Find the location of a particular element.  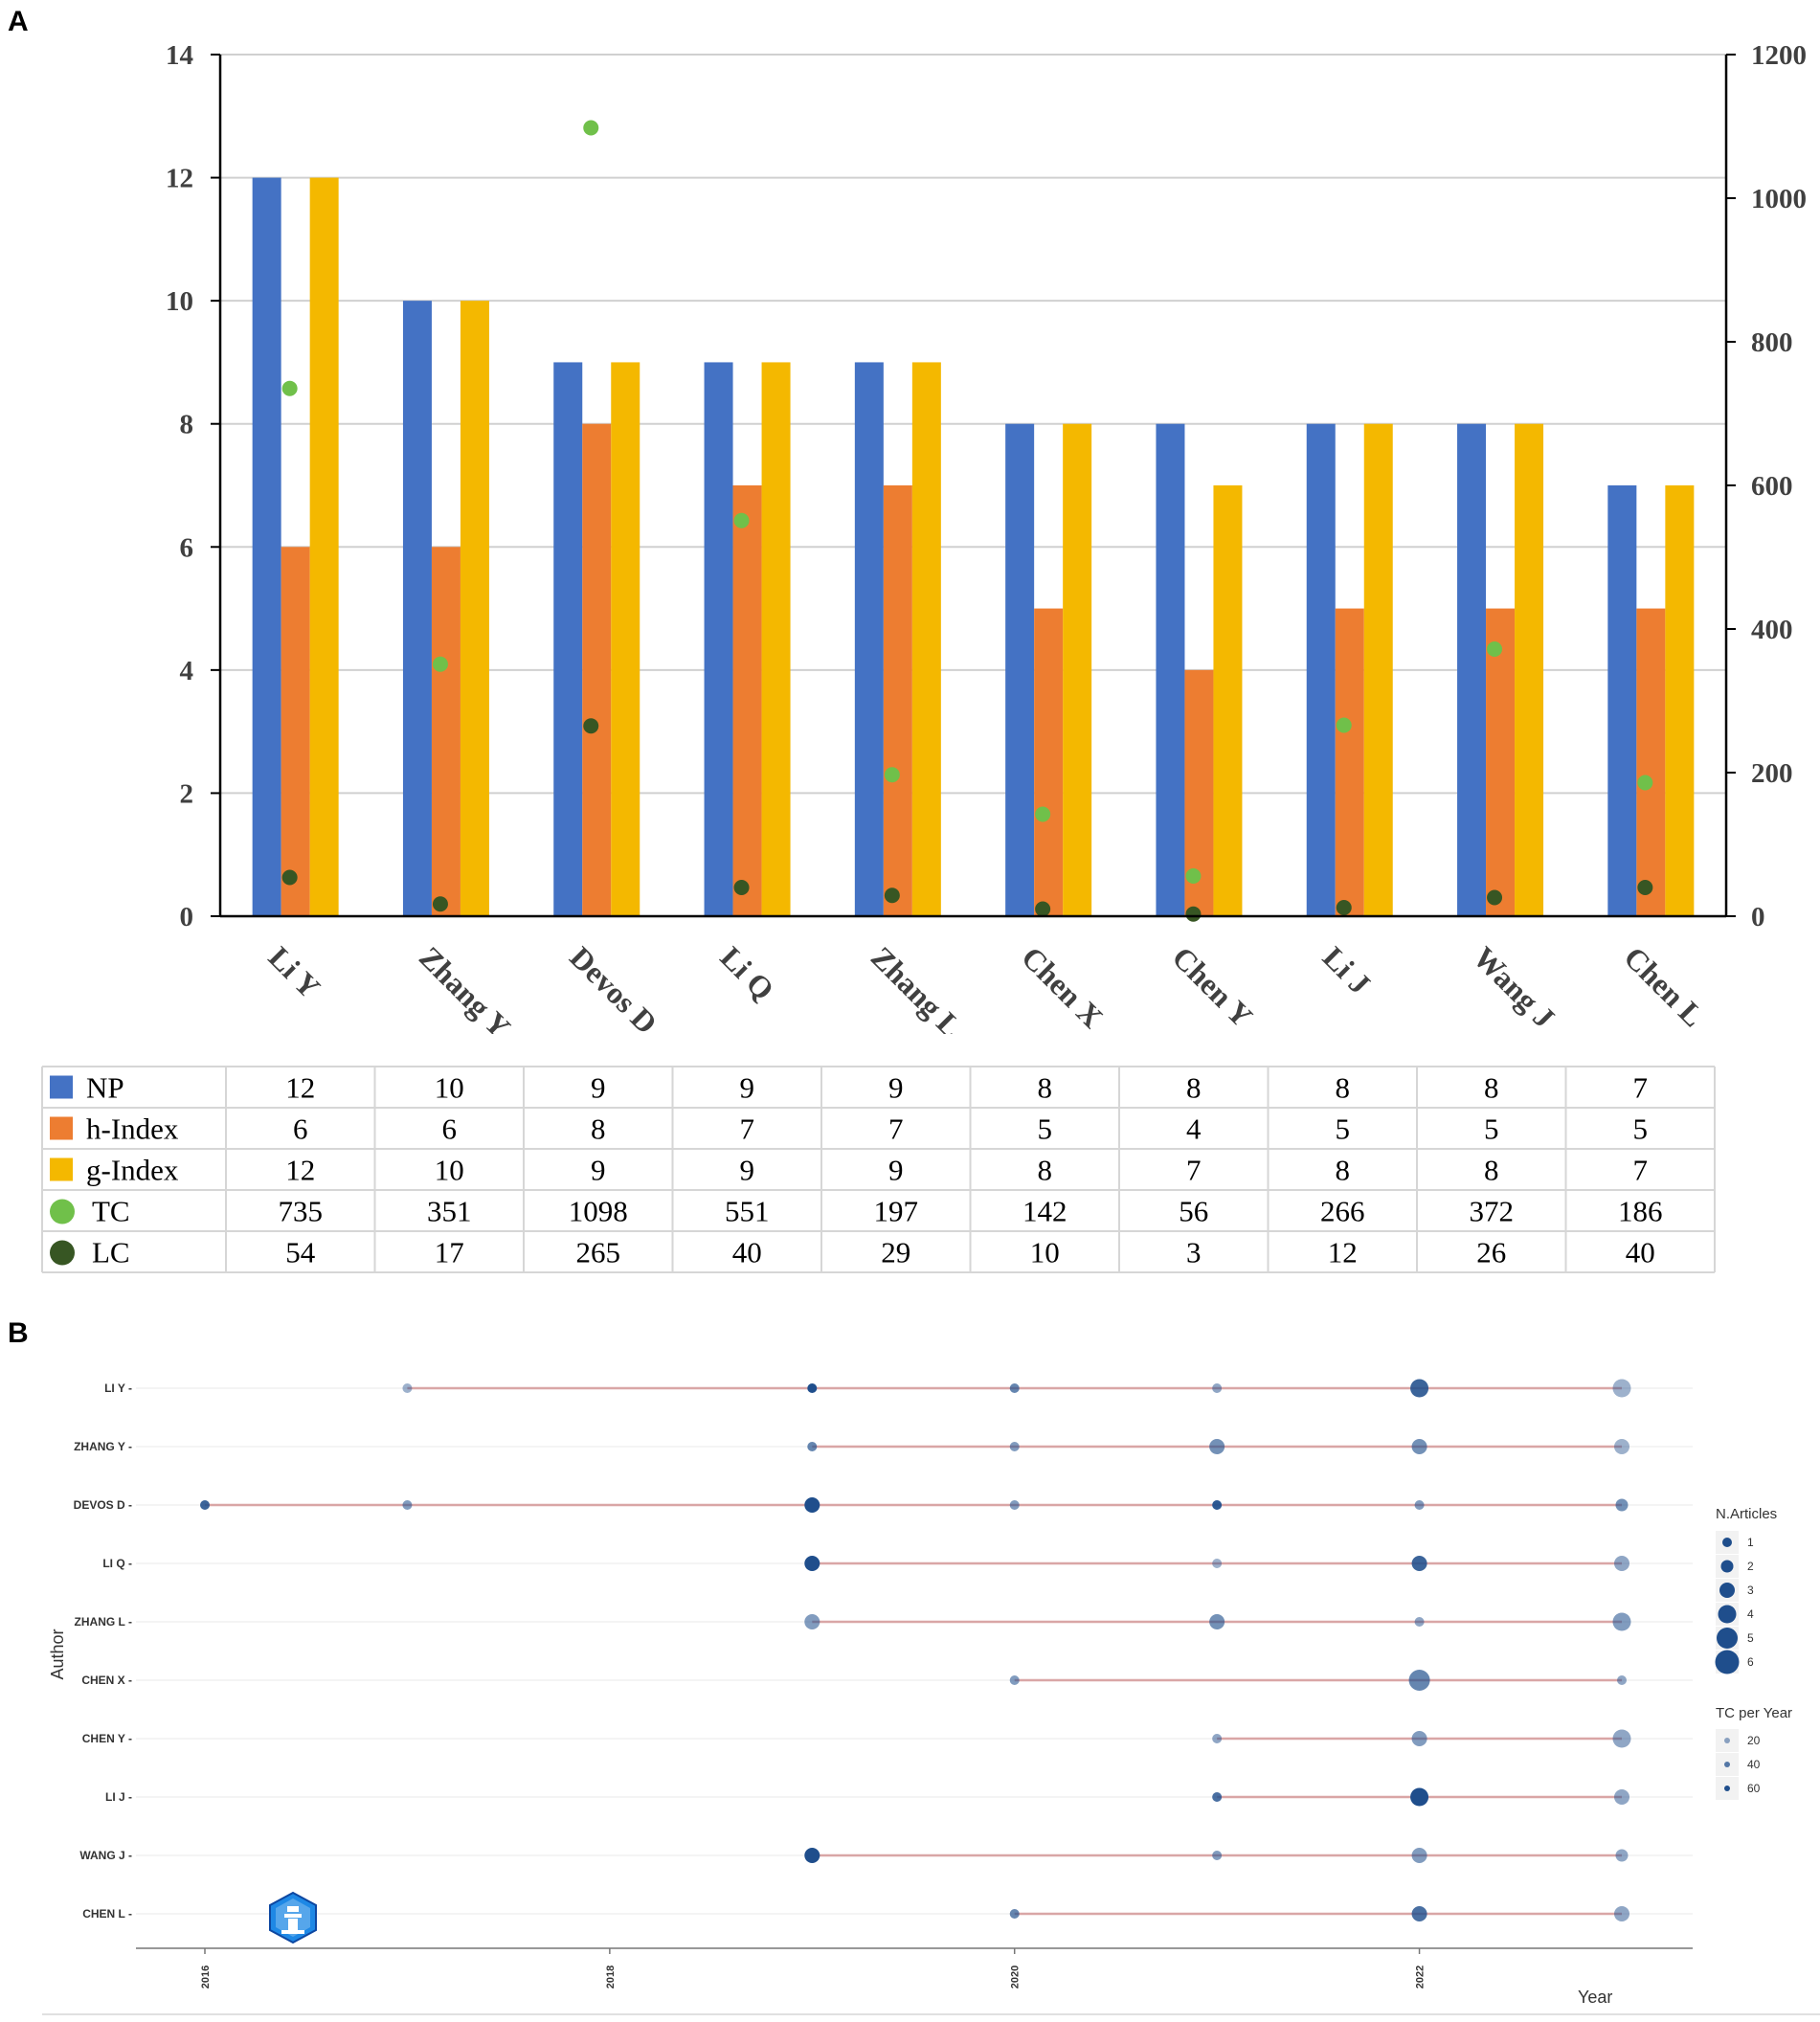

y-right-tick-label: 0 is located at coordinates (1758, 917).